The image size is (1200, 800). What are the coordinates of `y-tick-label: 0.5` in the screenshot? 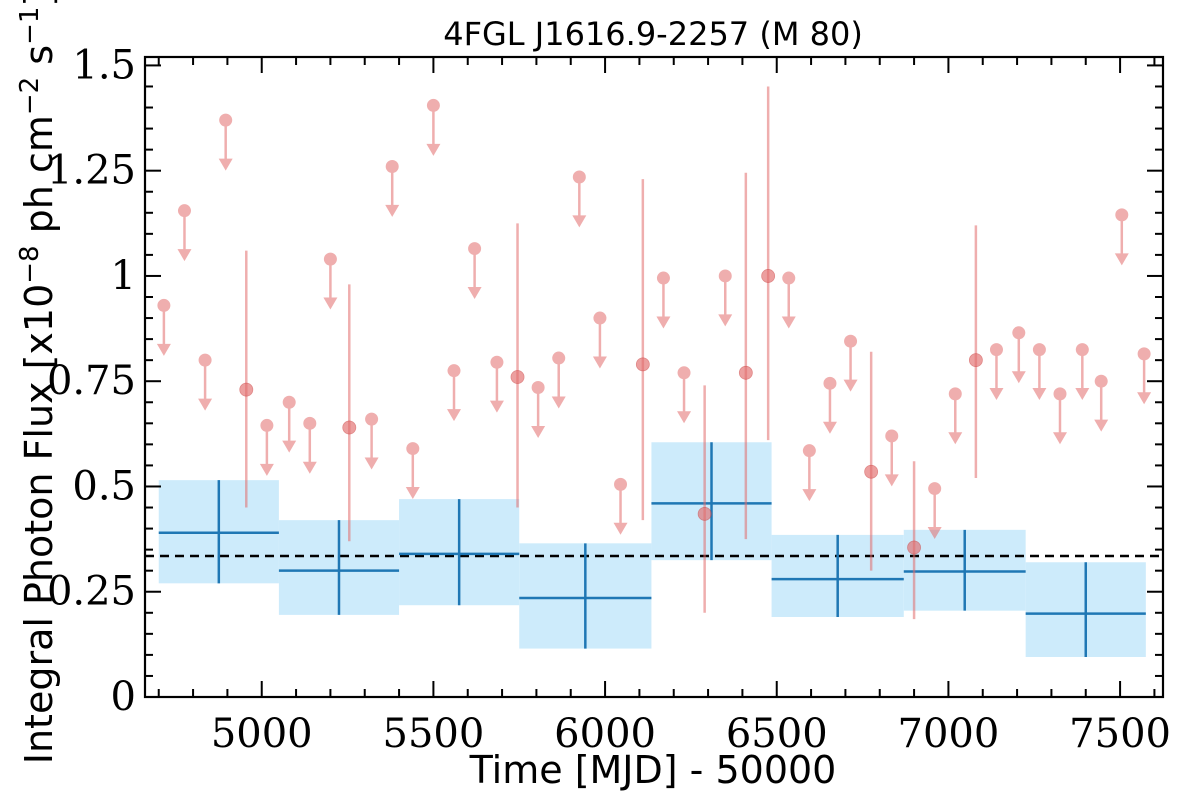 It's located at (104, 486).